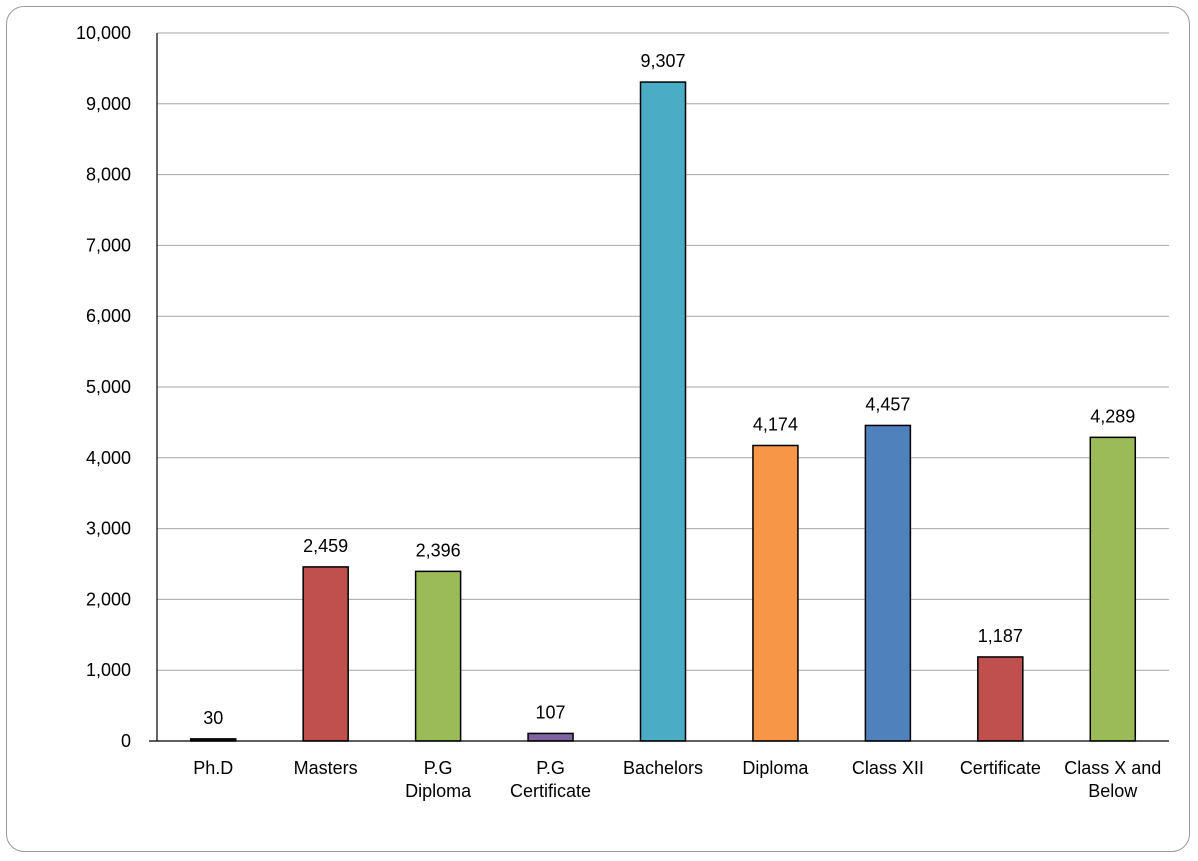 The height and width of the screenshot is (861, 1198). Describe the element at coordinates (108, 599) in the screenshot. I see `y-tick-label: 2,000` at that location.